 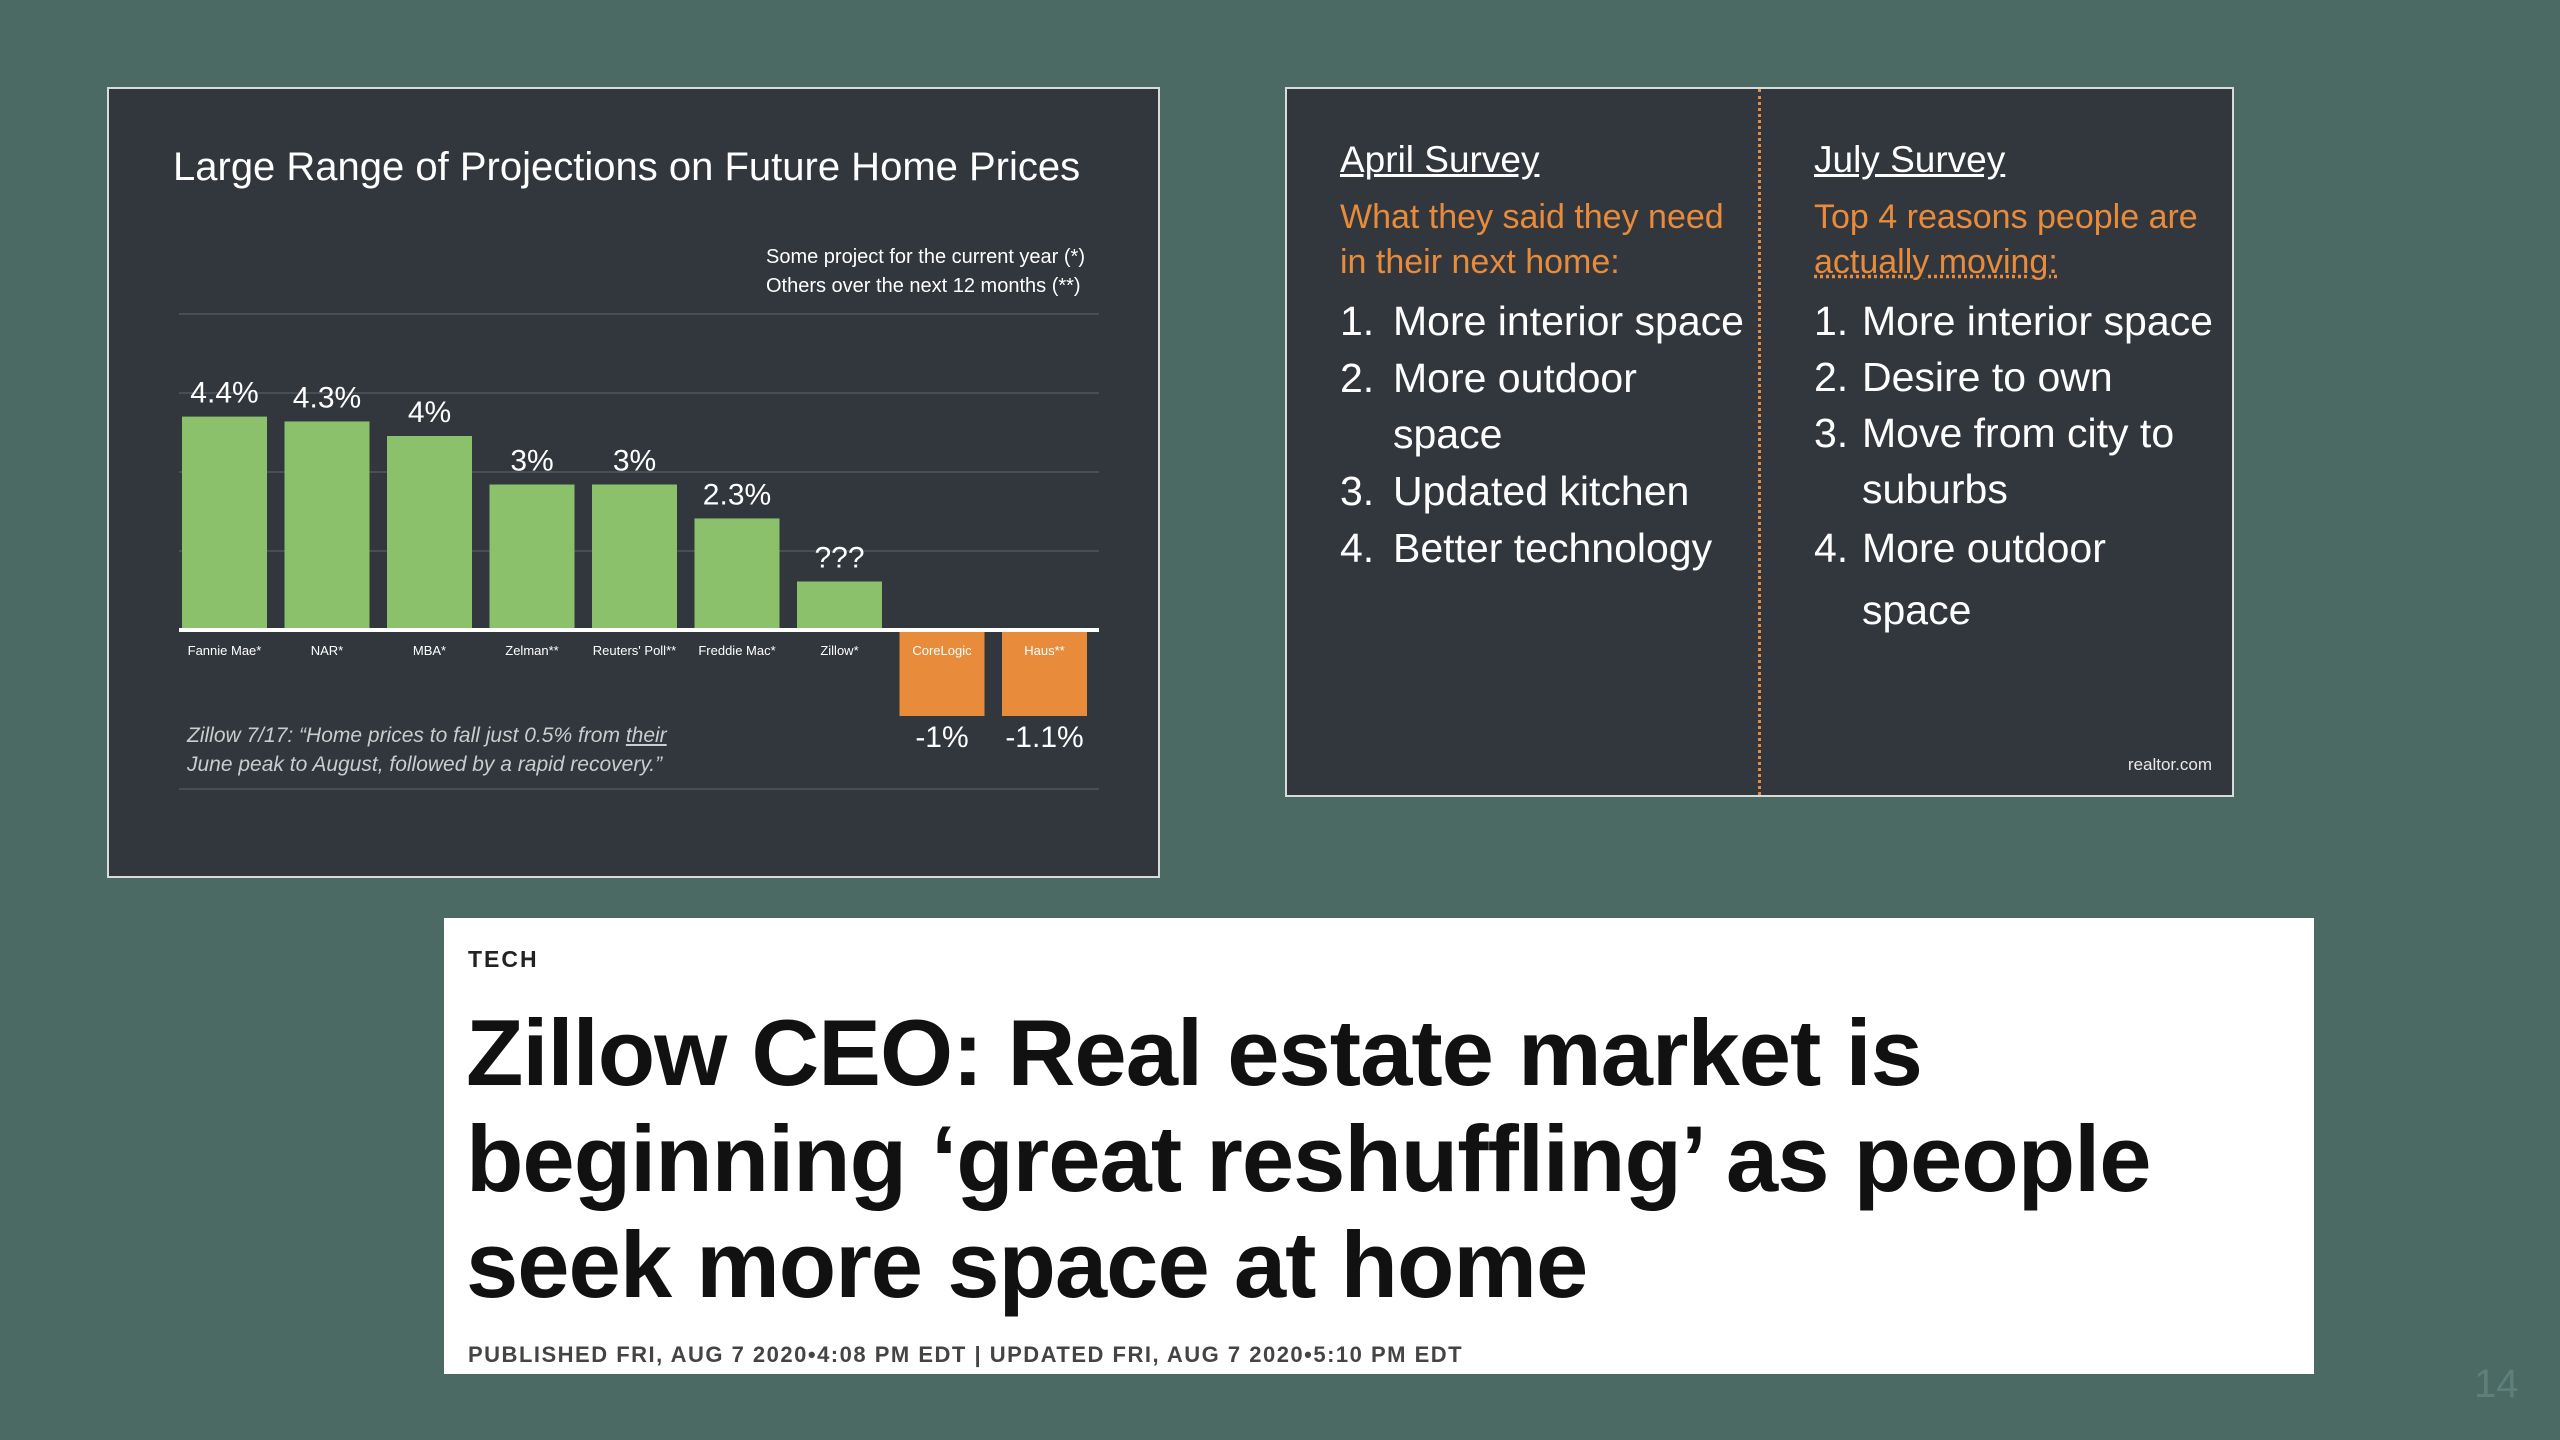 What do you see at coordinates (2169, 764) in the screenshot?
I see `survey-source: realtor.com` at bounding box center [2169, 764].